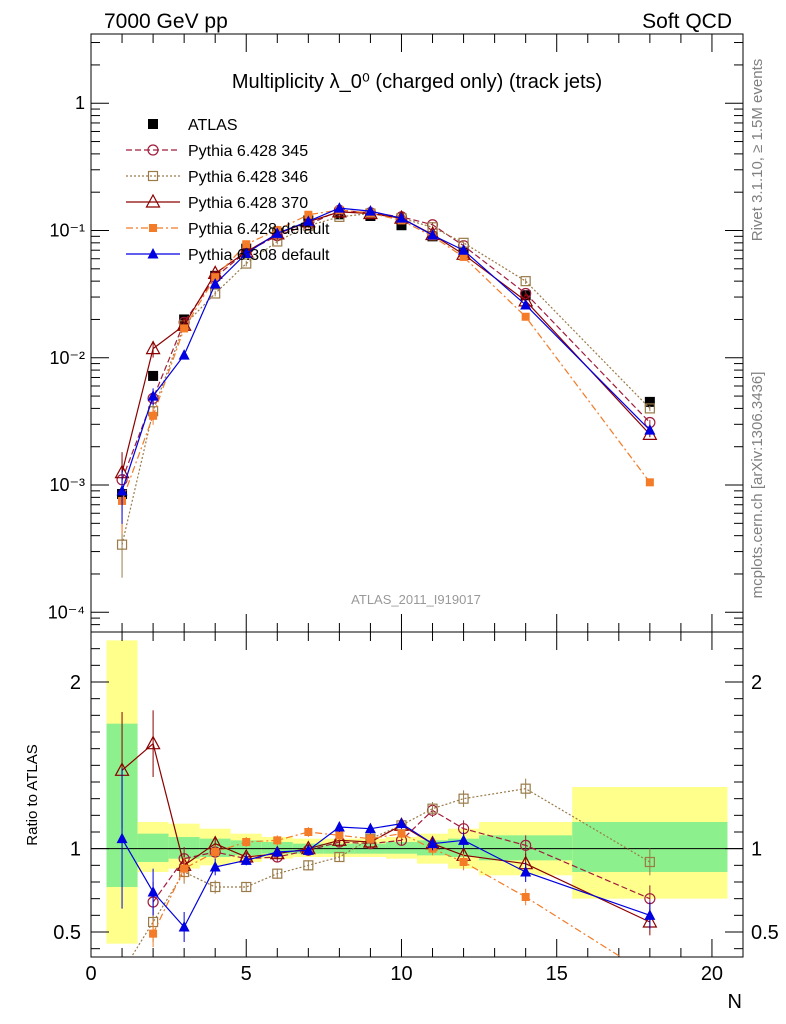  What do you see at coordinates (756, 850) in the screenshot?
I see `ratio-tick-label-right: 1` at bounding box center [756, 850].